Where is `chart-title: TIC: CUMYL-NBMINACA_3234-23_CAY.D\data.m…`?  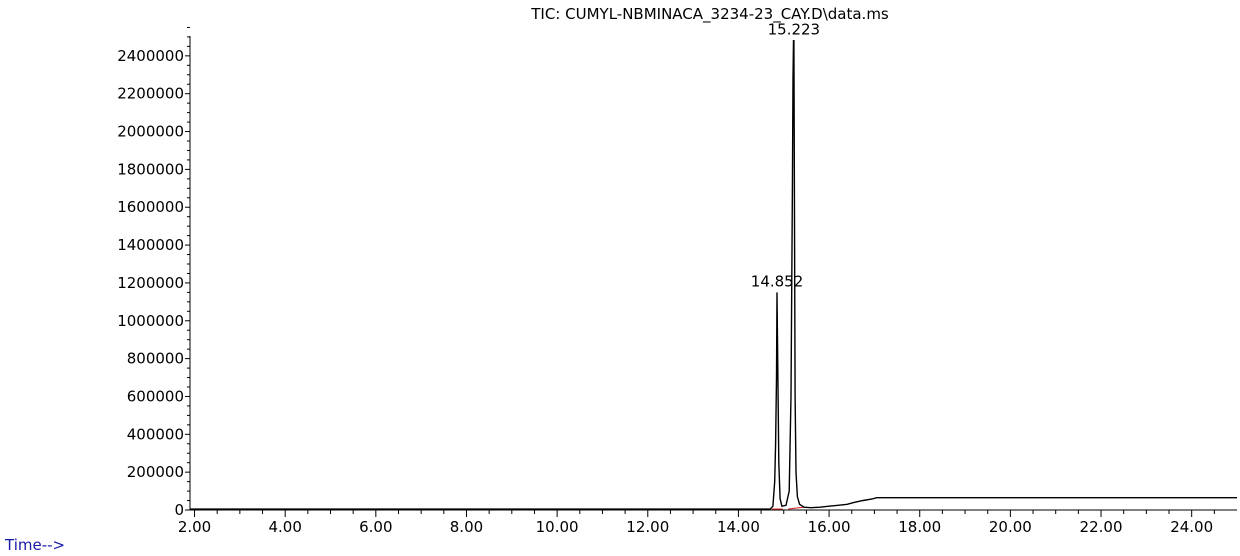
chart-title: TIC: CUMYL-NBMINACA_3234-23_CAY.D\data.m… is located at coordinates (709, 14).